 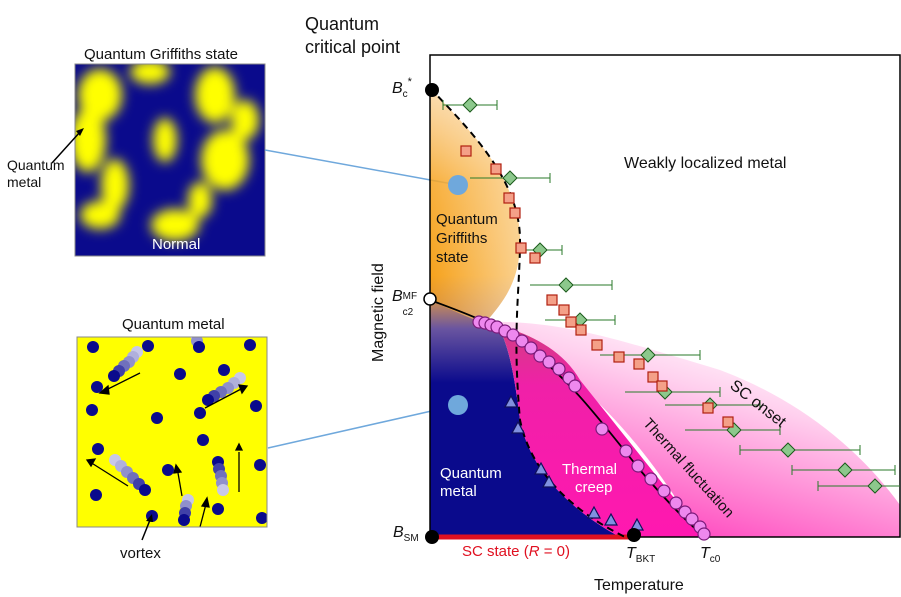 I want to click on sc-state-post: = 0), so click(x=554, y=551).